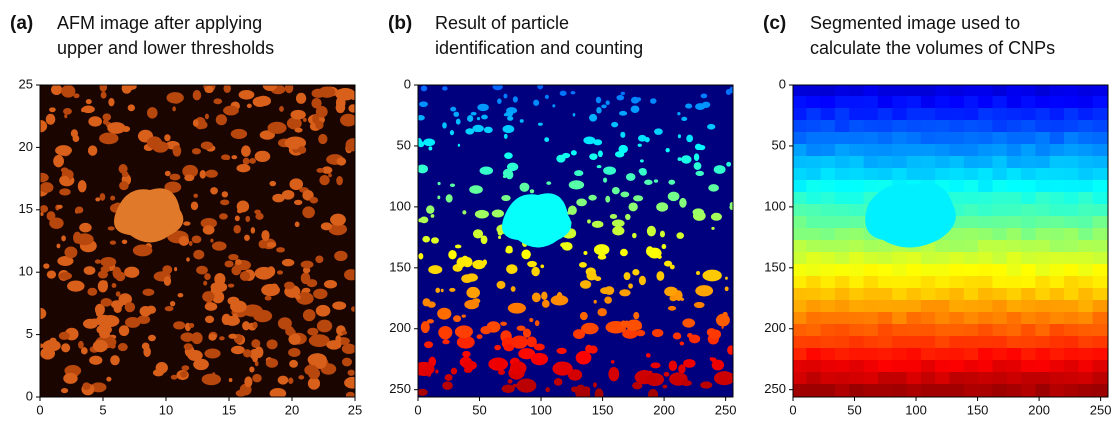 The width and height of the screenshot is (1120, 424). What do you see at coordinates (932, 48) in the screenshot?
I see `panel-title: calculate the volumes of CNPs` at bounding box center [932, 48].